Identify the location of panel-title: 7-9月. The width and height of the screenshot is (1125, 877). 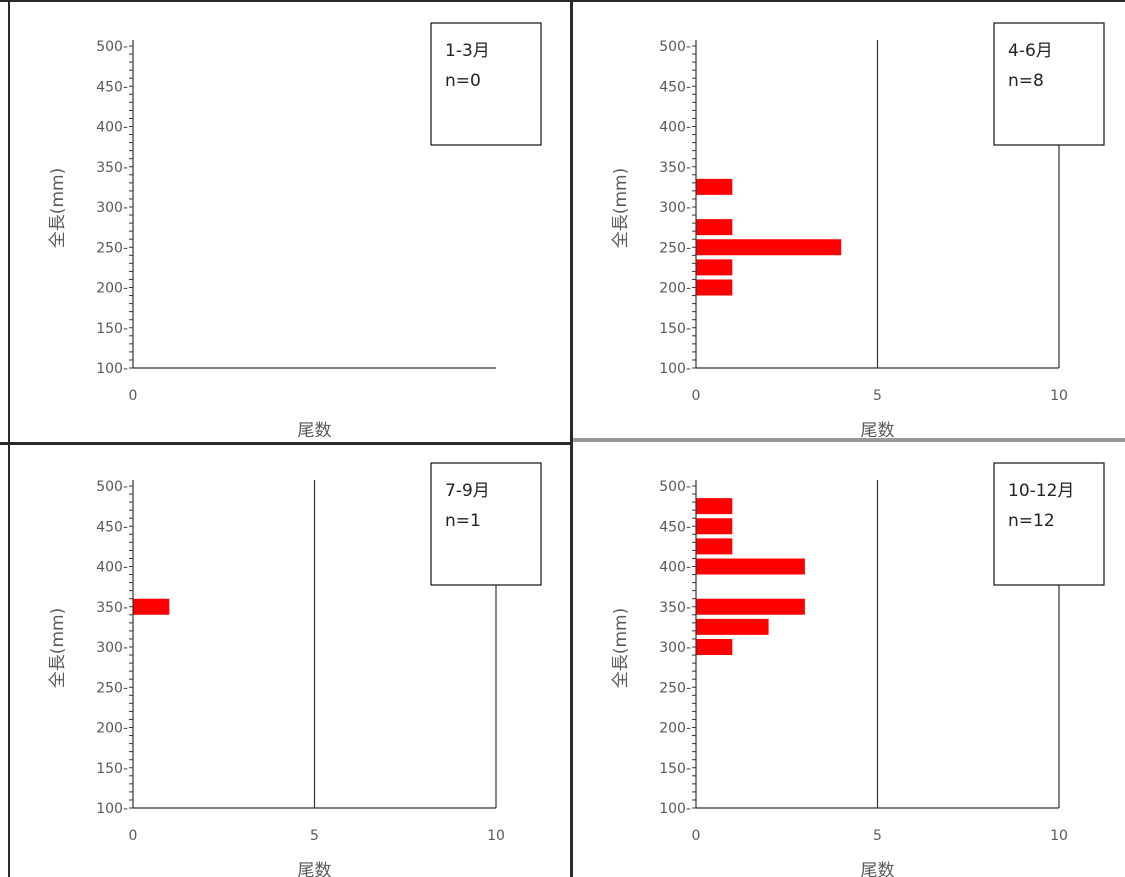
(467, 491).